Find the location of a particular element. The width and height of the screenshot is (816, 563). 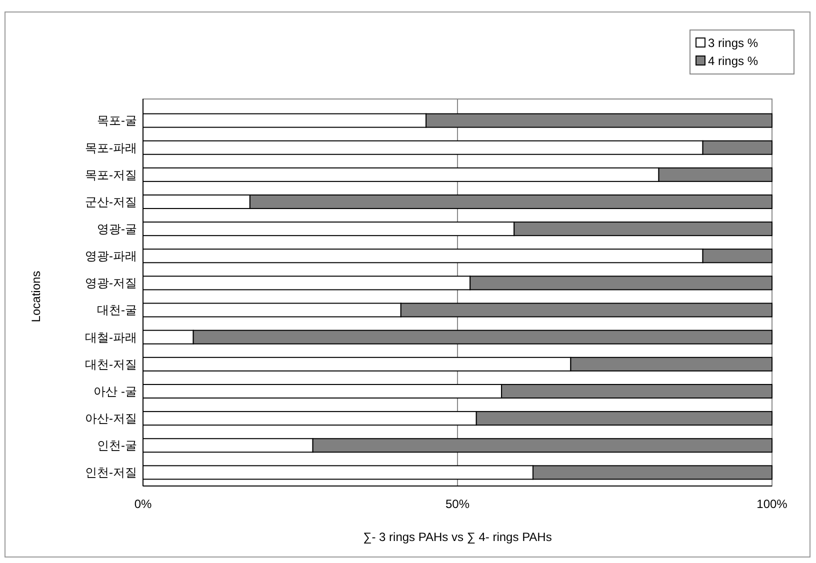

y-tick-label: 목포-파래 is located at coordinates (111, 147).